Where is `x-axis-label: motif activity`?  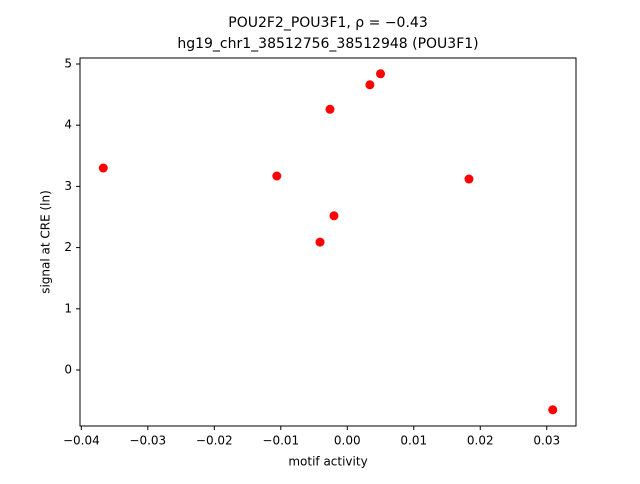
x-axis-label: motif activity is located at coordinates (327, 462).